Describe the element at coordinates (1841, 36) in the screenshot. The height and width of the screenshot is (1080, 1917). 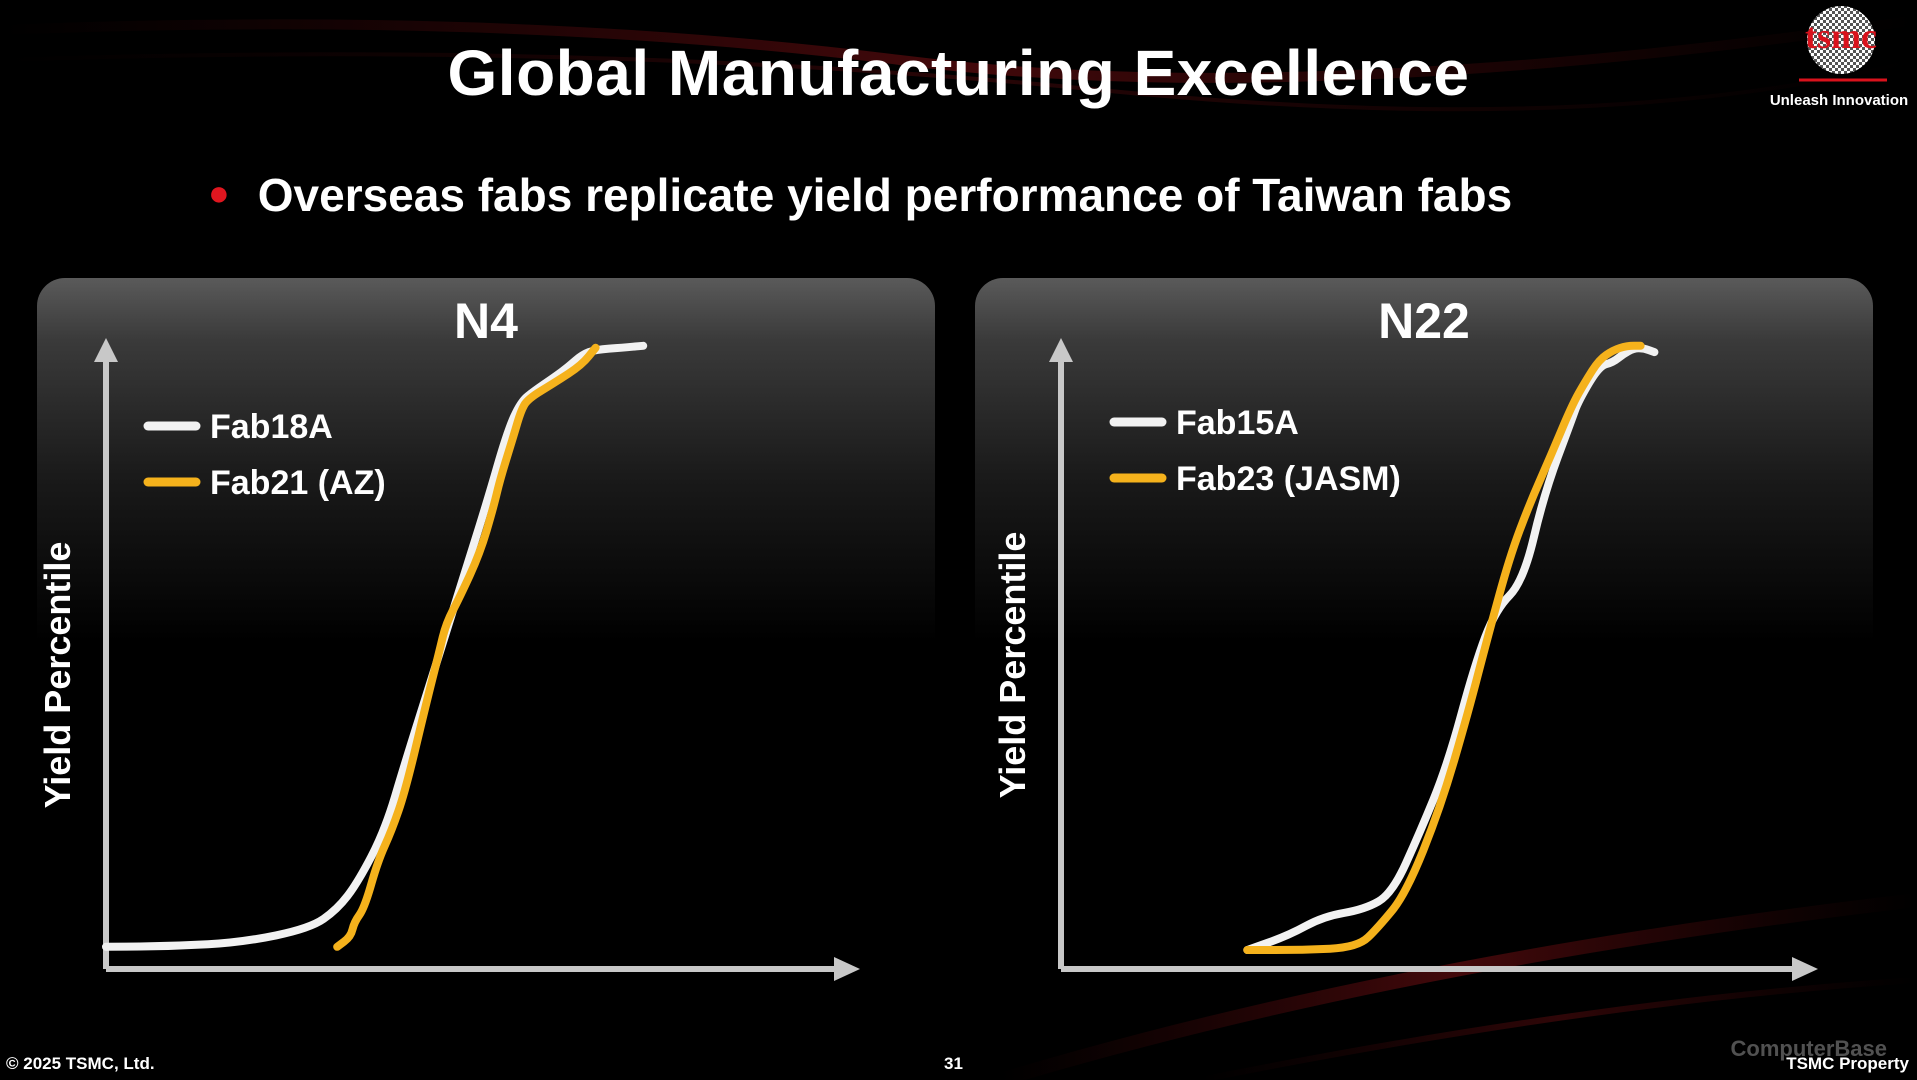
I see `logo-wordmark: tsmc` at that location.